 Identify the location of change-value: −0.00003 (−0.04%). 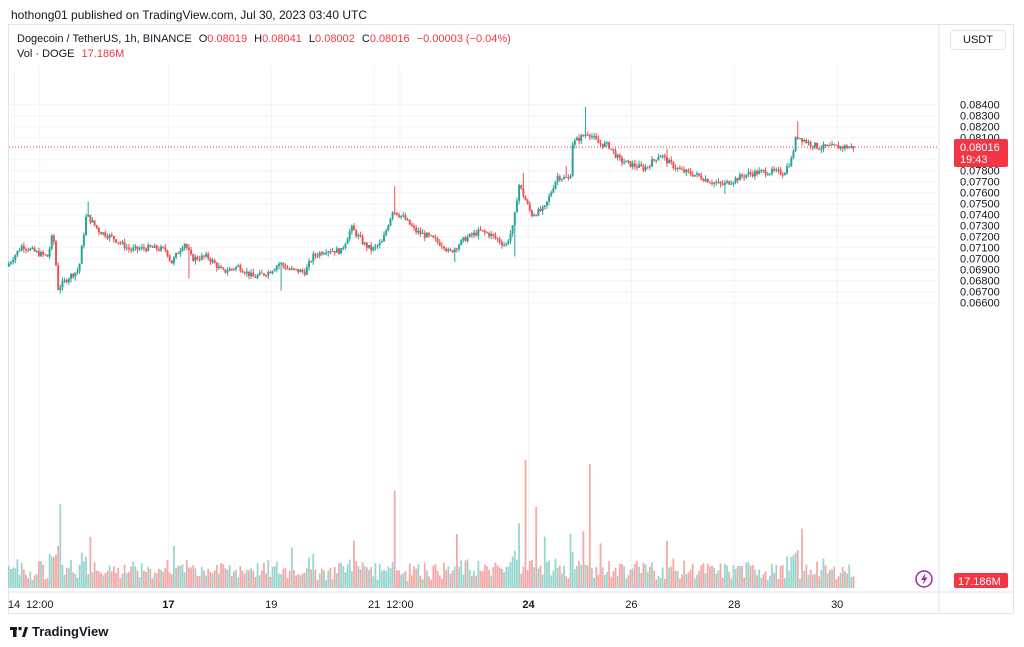
(463, 39).